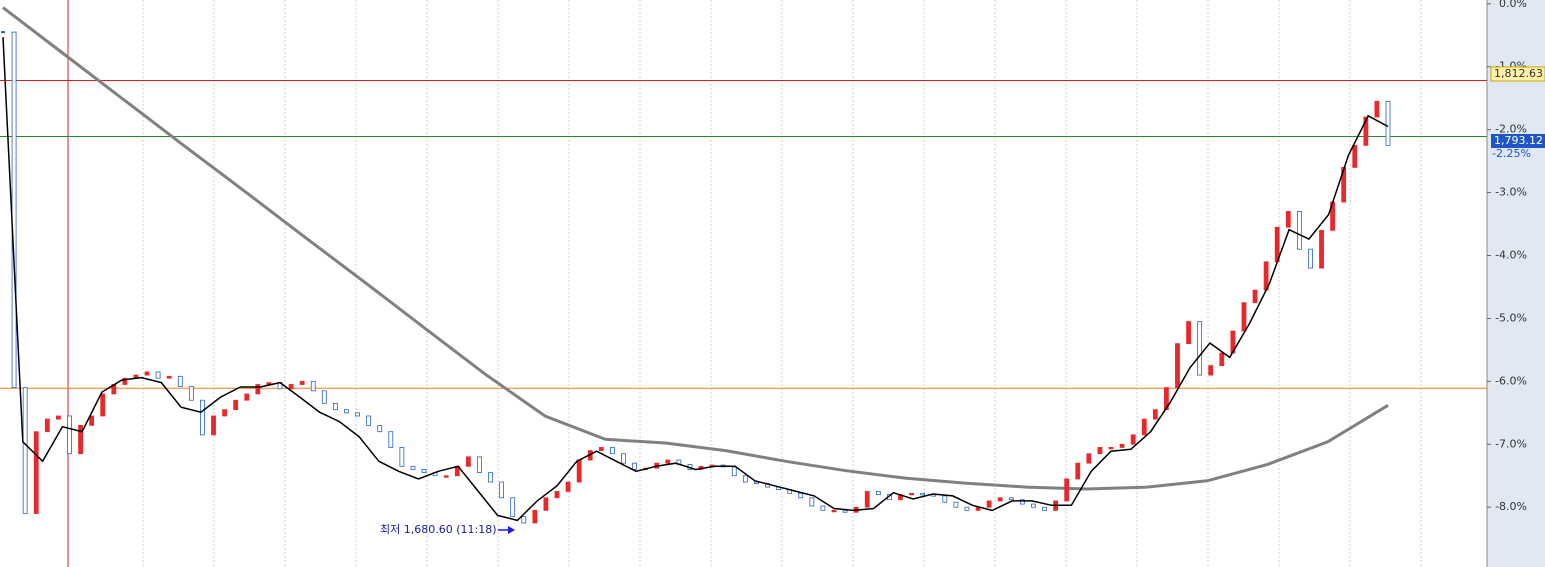  Describe the element at coordinates (1511, 254) in the screenshot. I see `y-tick-label: -4.0%` at that location.